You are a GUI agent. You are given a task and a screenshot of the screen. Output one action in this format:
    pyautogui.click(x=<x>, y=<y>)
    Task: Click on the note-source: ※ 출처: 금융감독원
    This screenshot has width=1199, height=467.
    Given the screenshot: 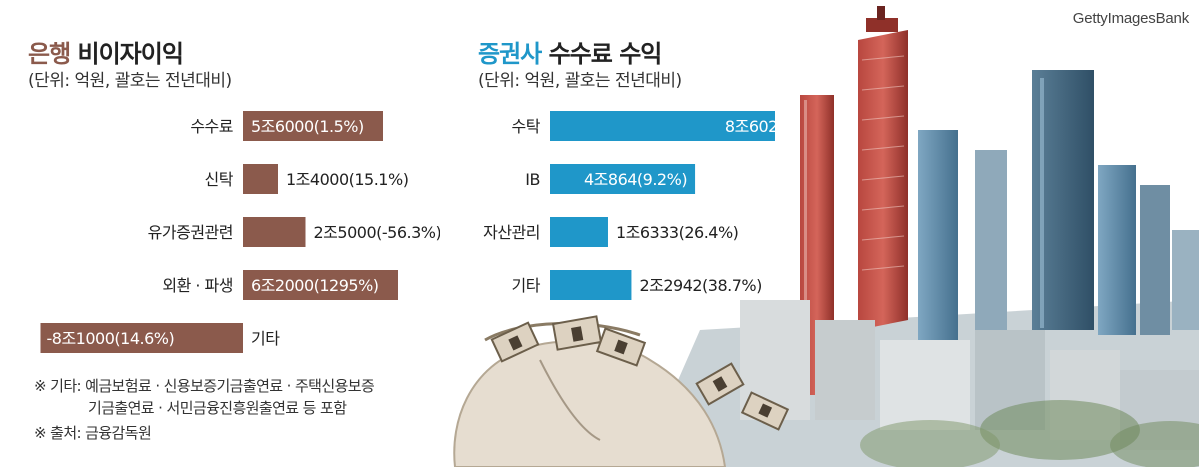 What is the action you would take?
    pyautogui.click(x=93, y=433)
    